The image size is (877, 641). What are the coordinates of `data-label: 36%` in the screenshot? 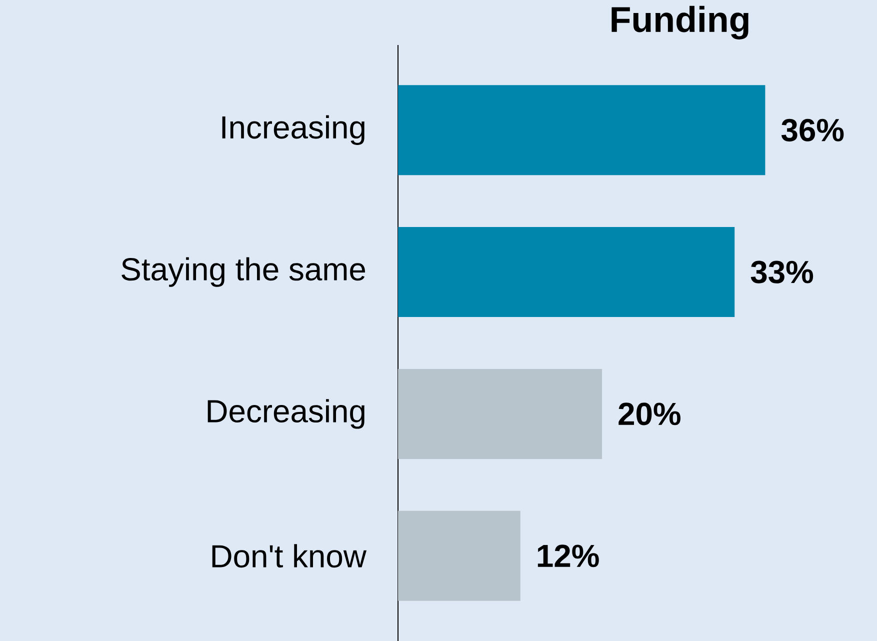 It's located at (812, 130).